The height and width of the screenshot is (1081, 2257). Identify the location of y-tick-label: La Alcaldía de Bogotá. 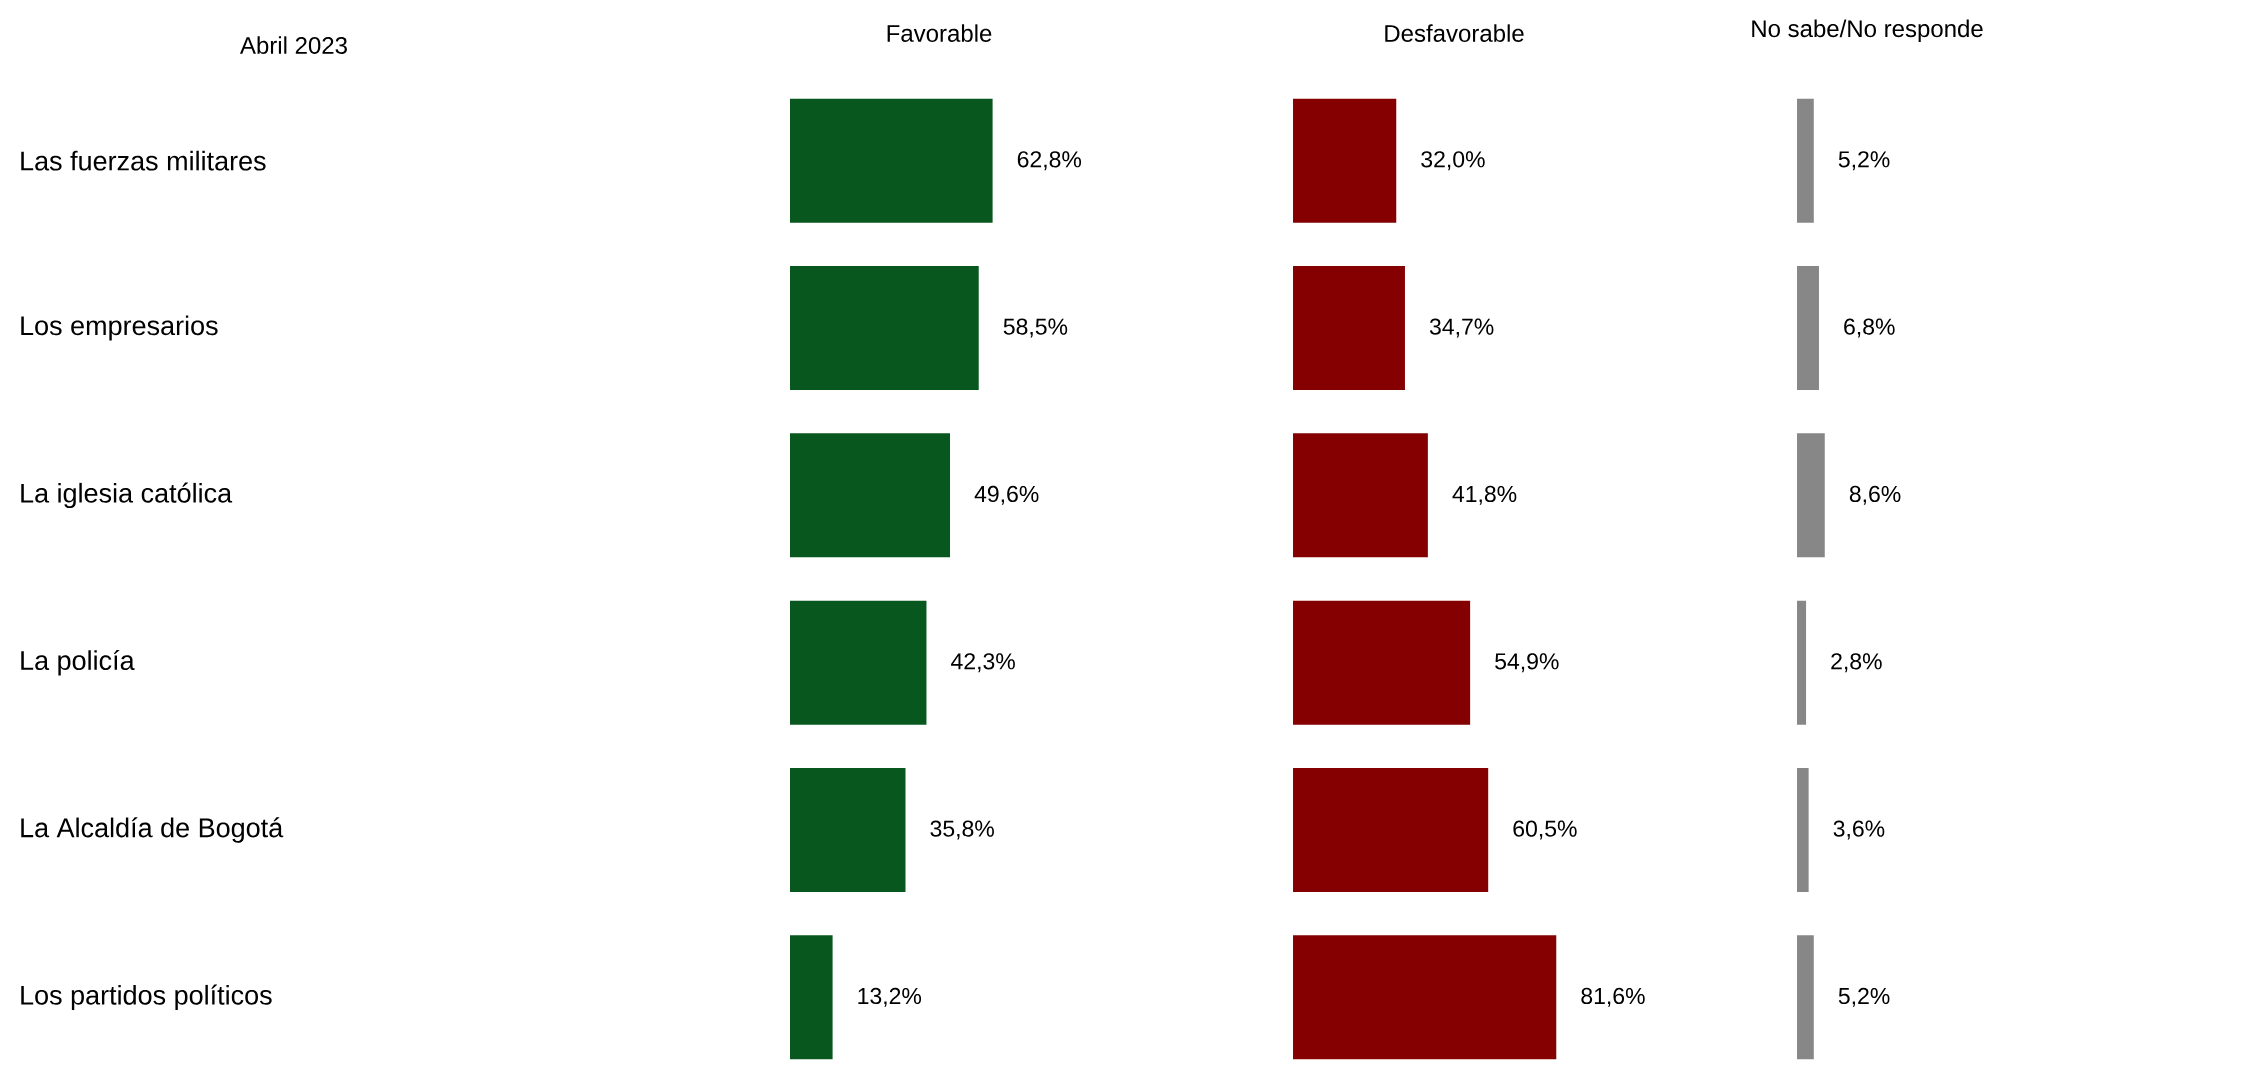
(152, 830).